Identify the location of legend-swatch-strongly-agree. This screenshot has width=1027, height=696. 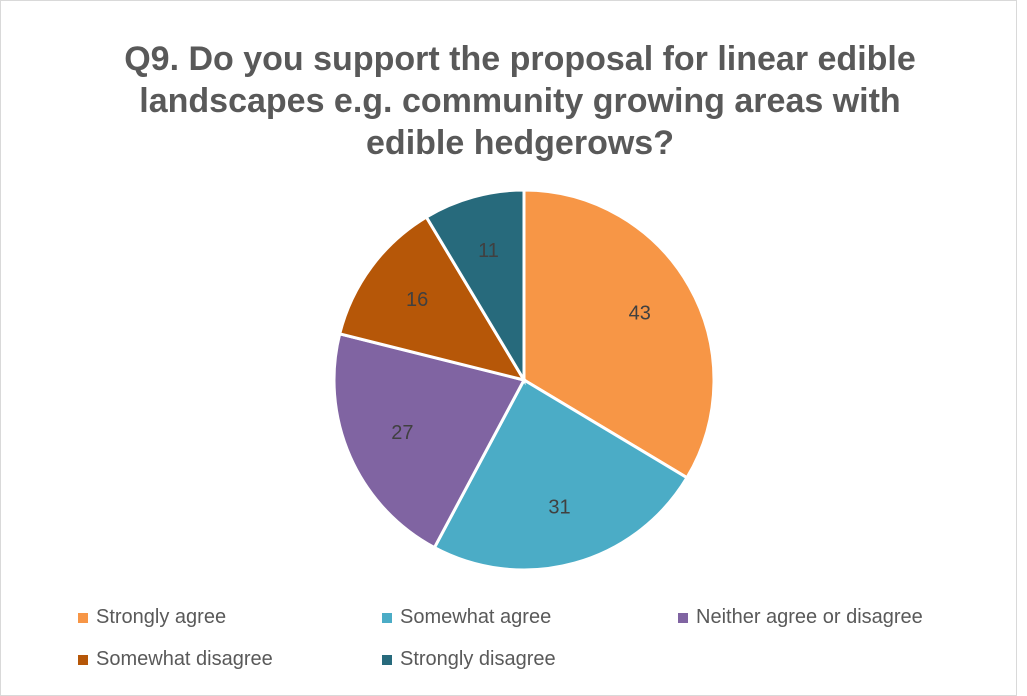
(83, 617).